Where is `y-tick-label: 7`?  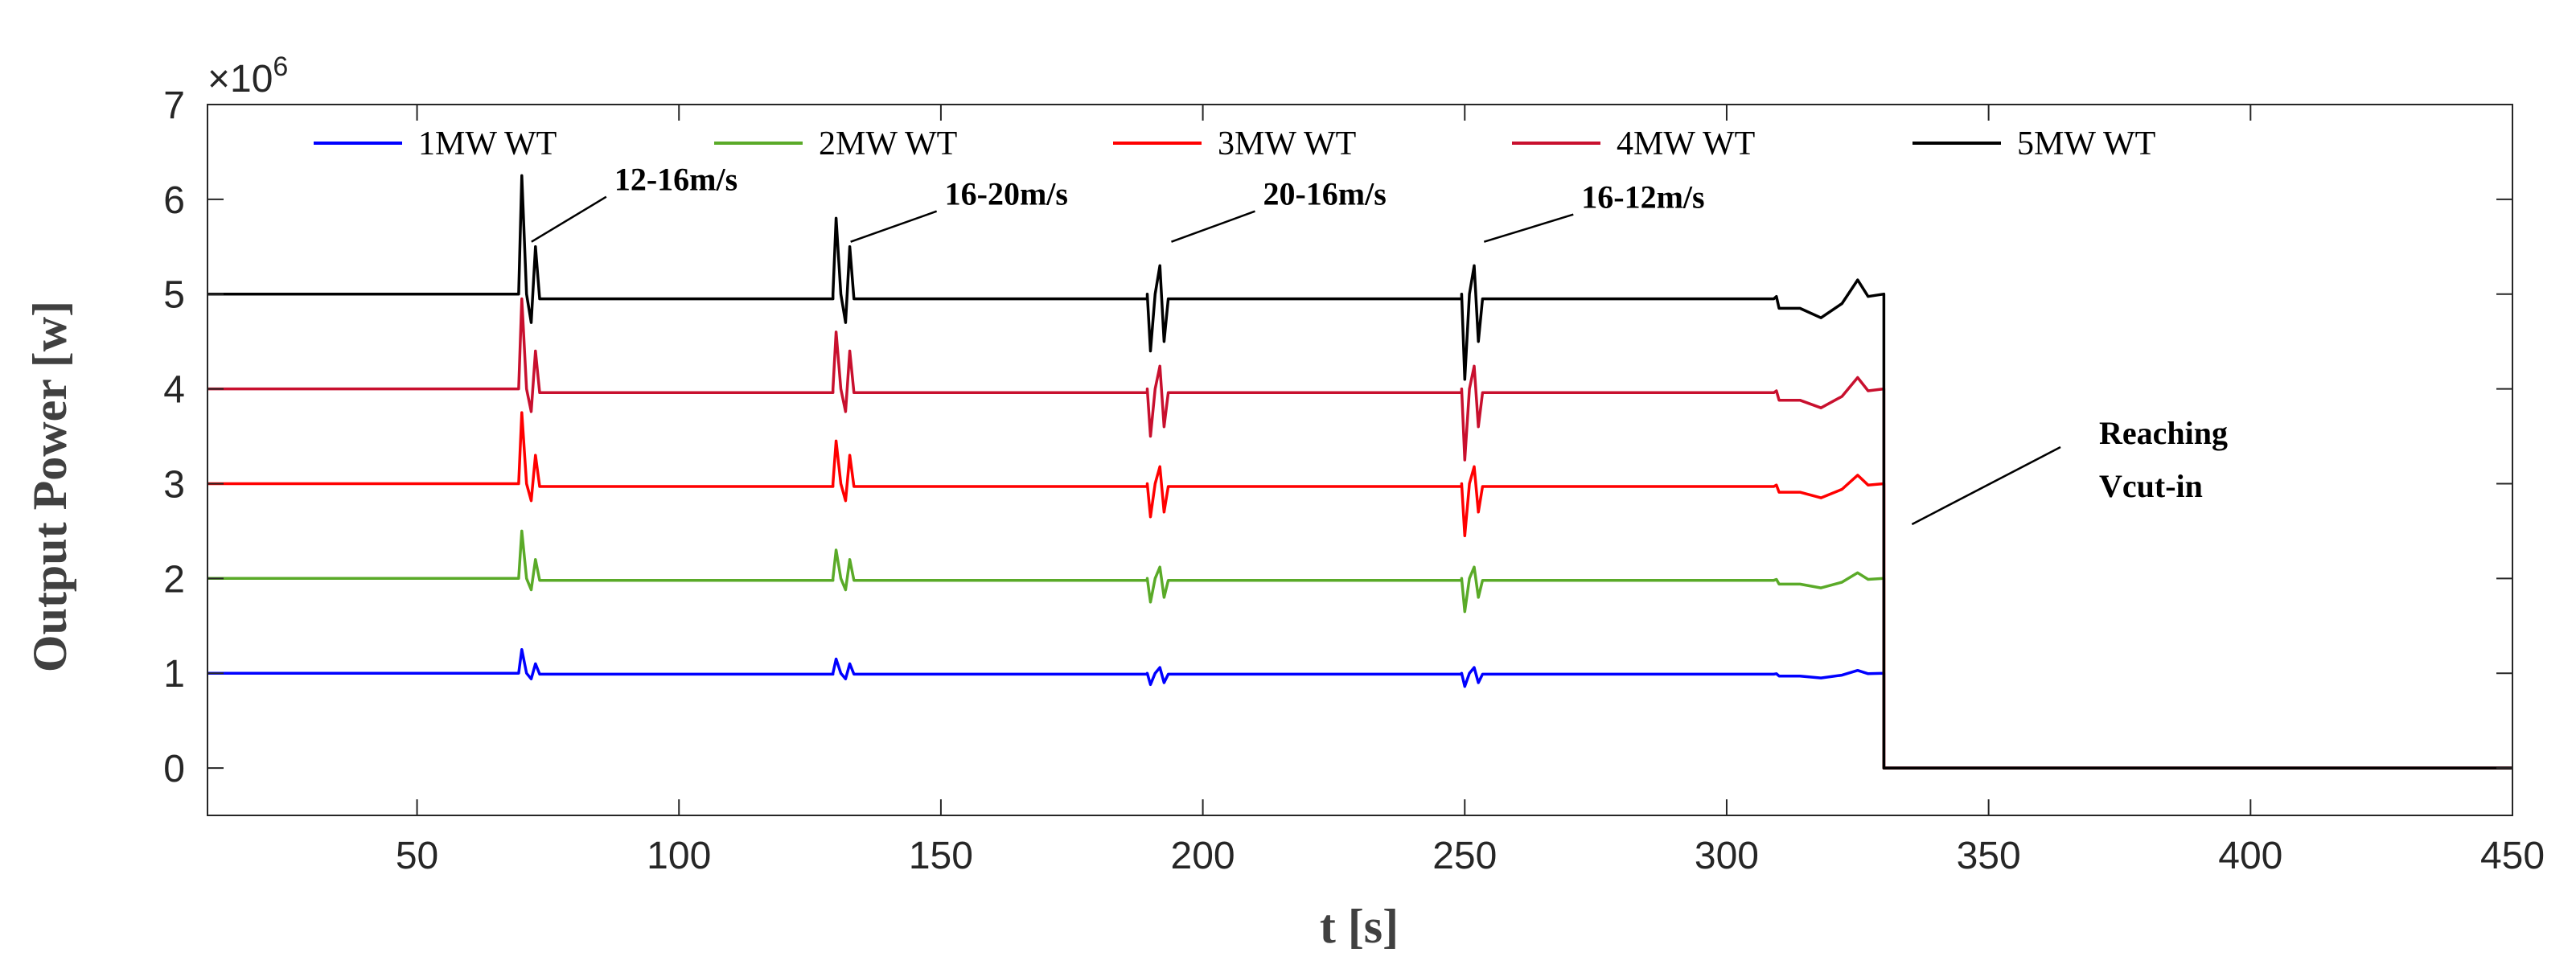
y-tick-label: 7 is located at coordinates (174, 106).